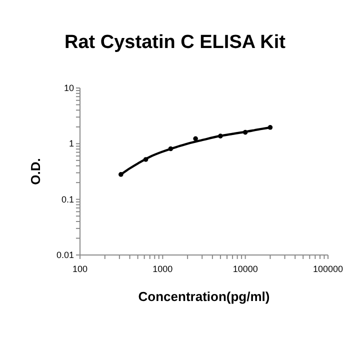  I want to click on x-tick-label: 100, so click(80, 269).